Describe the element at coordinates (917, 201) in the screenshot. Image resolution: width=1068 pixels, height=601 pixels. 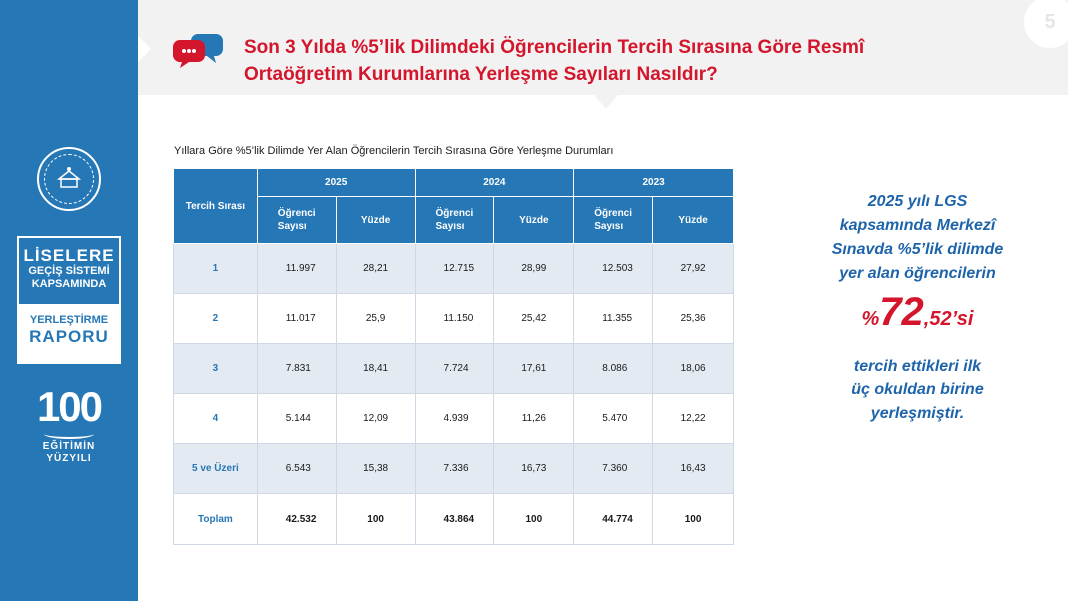
I see `callout-line-1: 2025 yılı LGS` at that location.